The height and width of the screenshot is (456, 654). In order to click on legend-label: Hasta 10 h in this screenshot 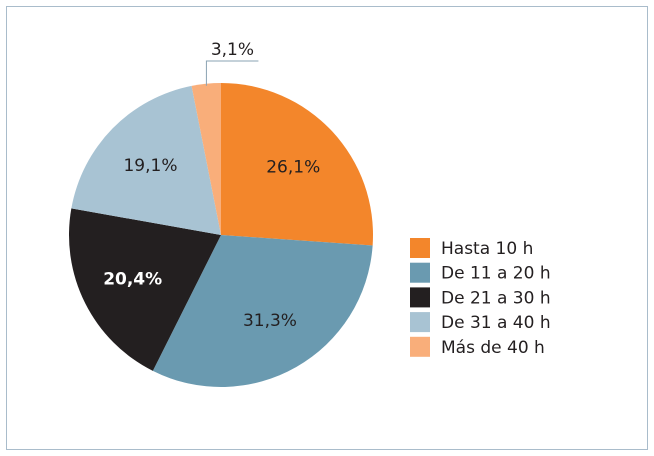, I will do `click(487, 249)`.